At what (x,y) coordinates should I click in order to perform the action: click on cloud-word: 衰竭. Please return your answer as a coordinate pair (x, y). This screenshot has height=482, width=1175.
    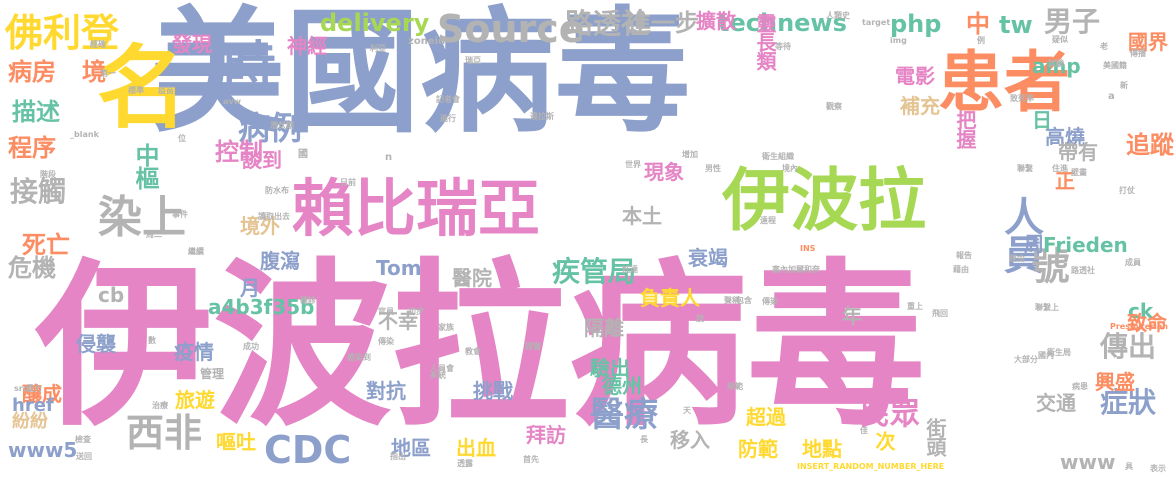
    Looking at the image, I should click on (708, 258).